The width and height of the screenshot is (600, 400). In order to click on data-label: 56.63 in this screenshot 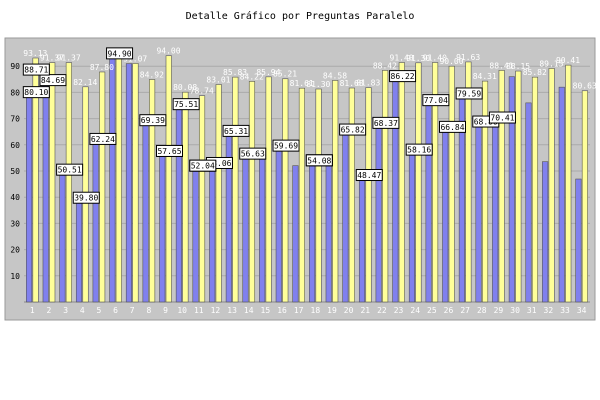, I will do `click(253, 154)`.